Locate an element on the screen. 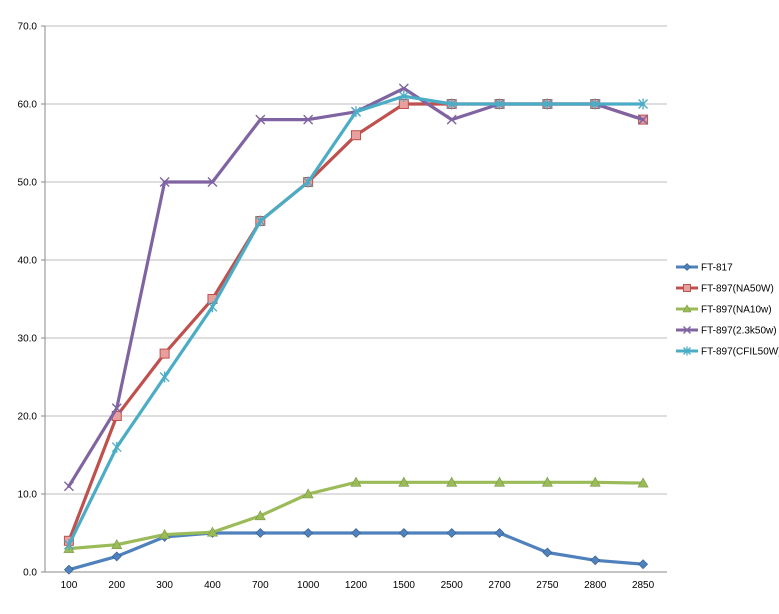 This screenshot has width=779, height=614. x-tick-label: 2750 is located at coordinates (547, 585).